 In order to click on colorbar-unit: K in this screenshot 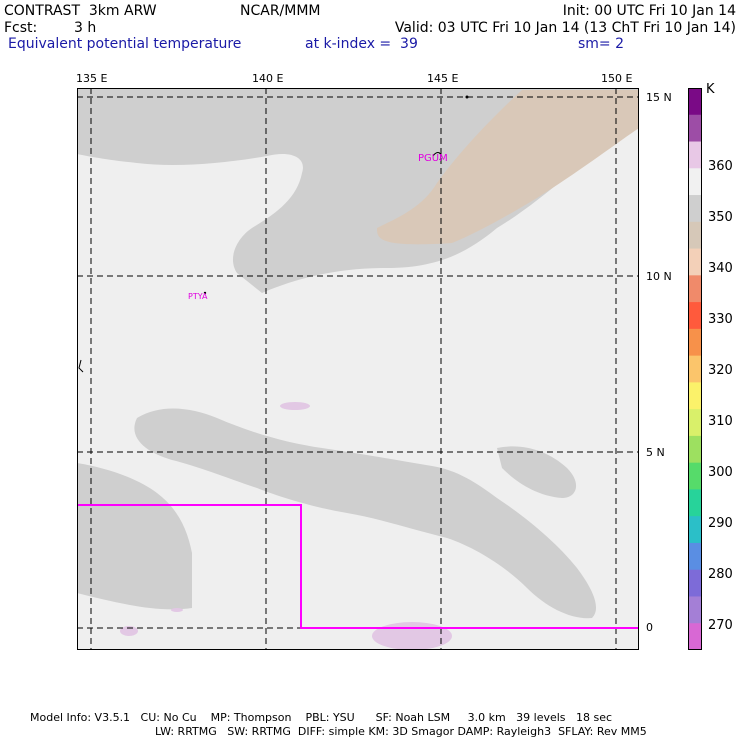, I will do `click(710, 89)`.